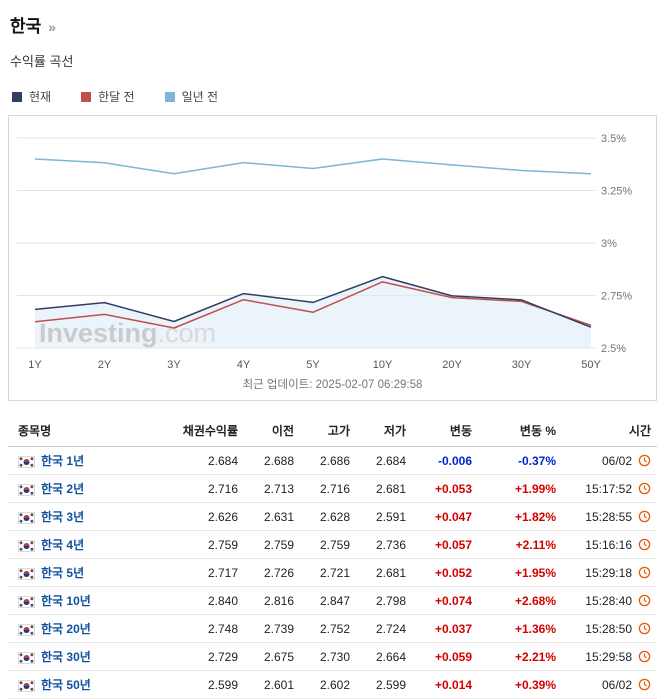 The width and height of the screenshot is (665, 699). Describe the element at coordinates (591, 365) in the screenshot. I see `x-axis-tick-label: 50Y` at that location.